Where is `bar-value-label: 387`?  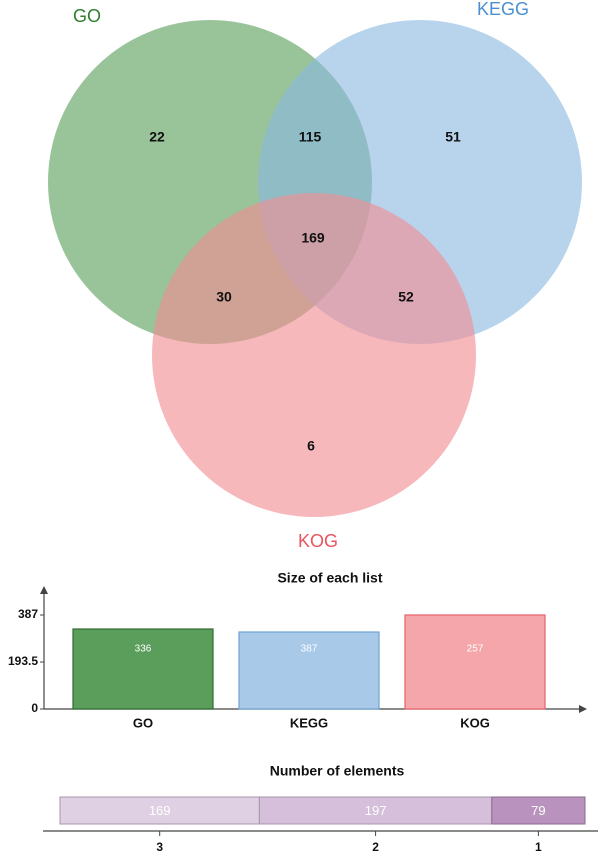
bar-value-label: 387 is located at coordinates (309, 649).